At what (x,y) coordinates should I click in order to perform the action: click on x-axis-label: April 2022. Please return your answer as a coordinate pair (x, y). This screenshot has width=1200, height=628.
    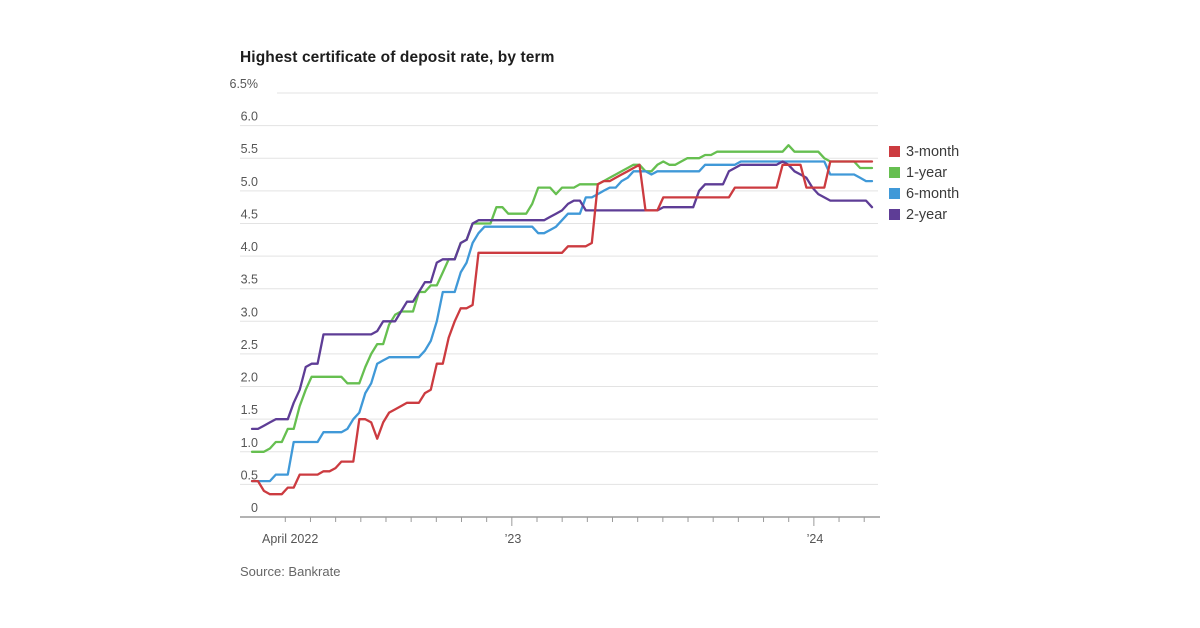
    Looking at the image, I should click on (290, 539).